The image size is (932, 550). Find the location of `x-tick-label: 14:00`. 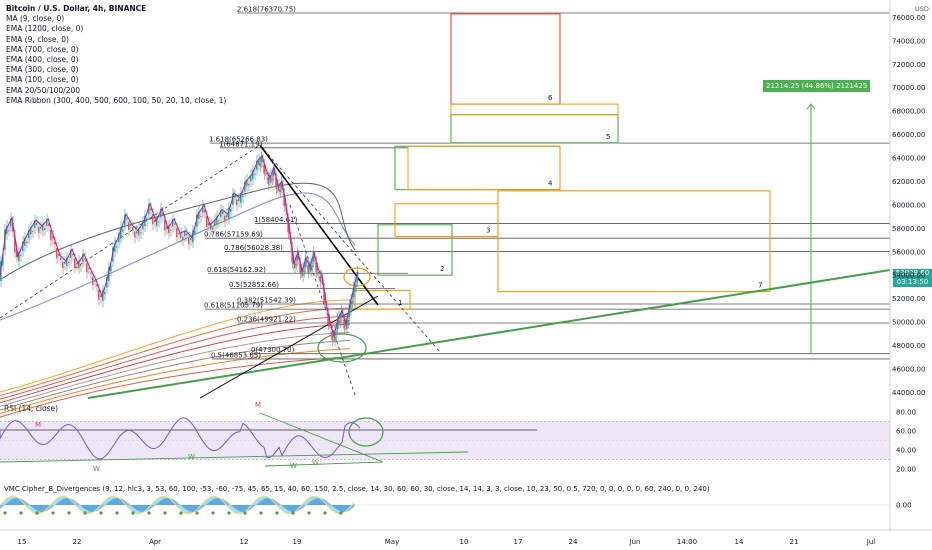

x-tick-label: 14:00 is located at coordinates (687, 542).